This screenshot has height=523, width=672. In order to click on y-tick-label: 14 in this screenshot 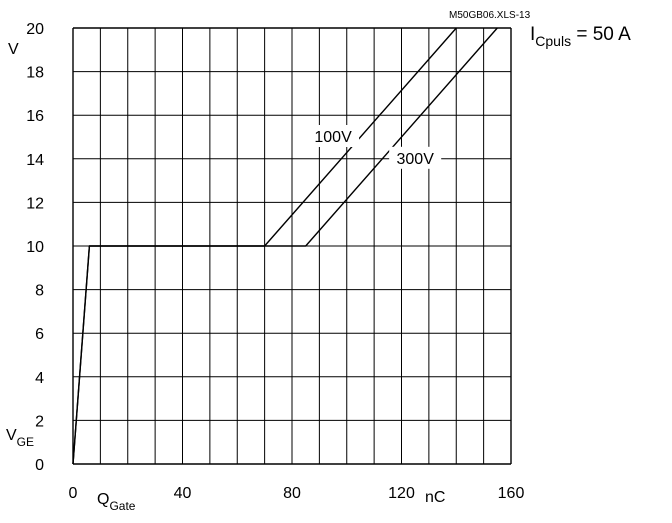, I will do `click(35, 160)`.